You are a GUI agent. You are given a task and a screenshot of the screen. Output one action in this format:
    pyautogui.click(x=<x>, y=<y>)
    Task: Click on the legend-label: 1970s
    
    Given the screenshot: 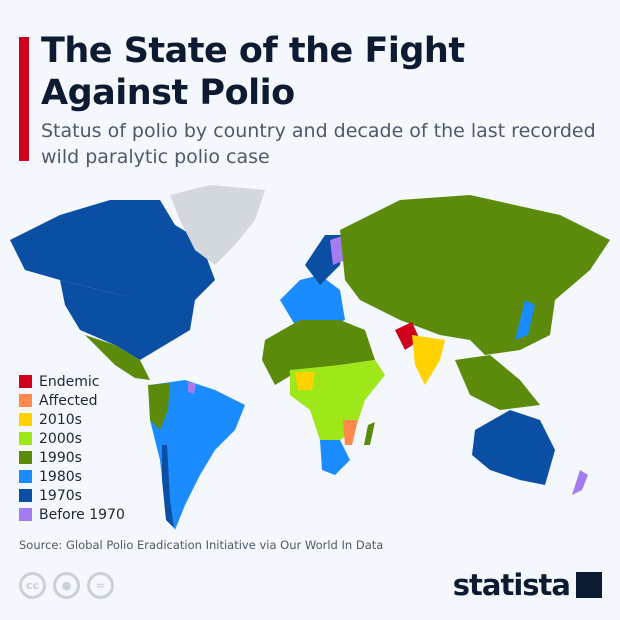 What is the action you would take?
    pyautogui.click(x=60, y=495)
    